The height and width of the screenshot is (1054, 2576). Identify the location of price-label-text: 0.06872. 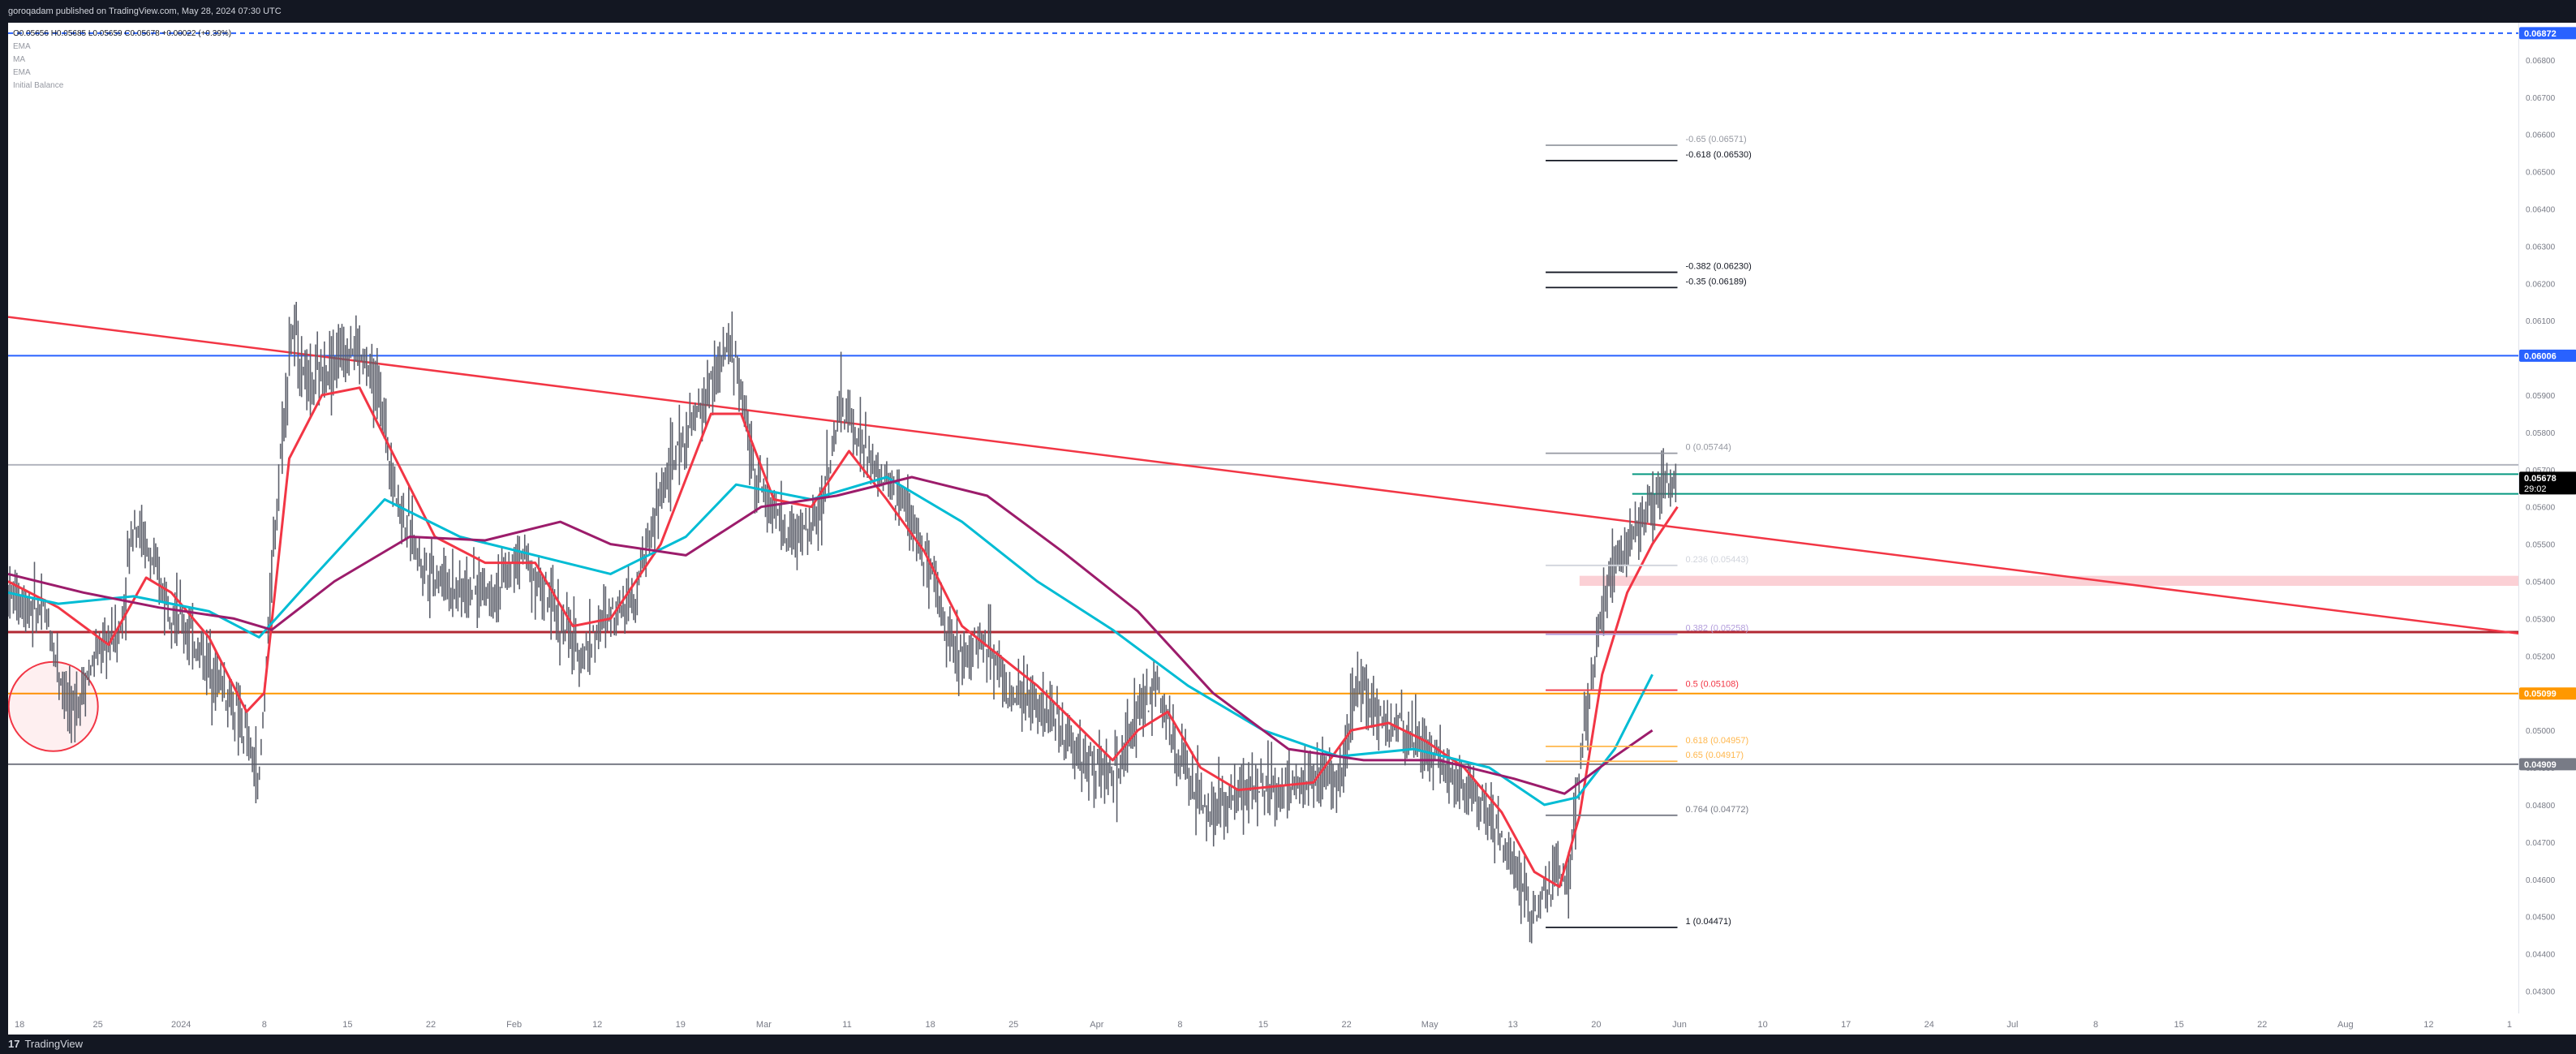
(2540, 34).